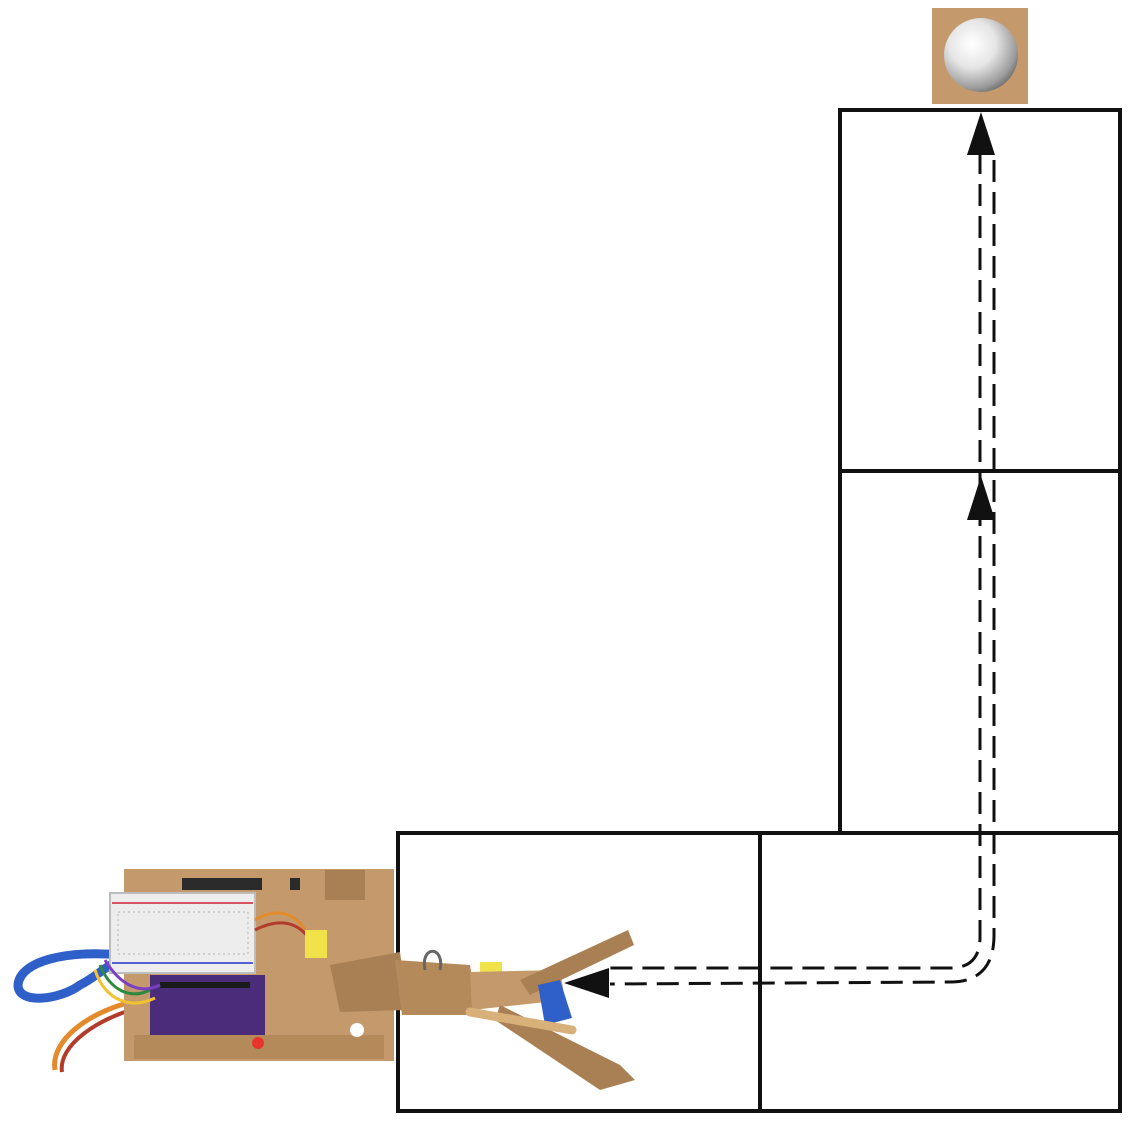  What do you see at coordinates (577, 962) in the screenshot?
I see `gripper-finger-top` at bounding box center [577, 962].